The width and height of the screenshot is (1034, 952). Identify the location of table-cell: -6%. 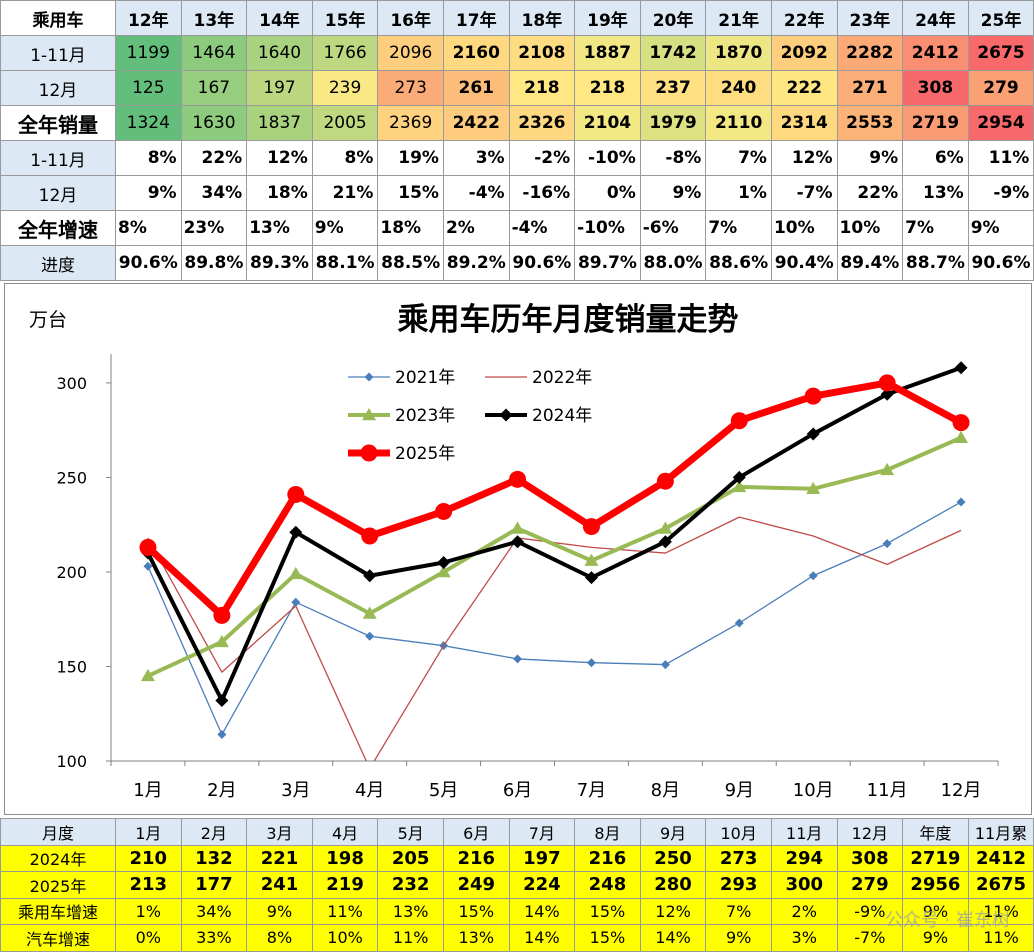
(673, 228).